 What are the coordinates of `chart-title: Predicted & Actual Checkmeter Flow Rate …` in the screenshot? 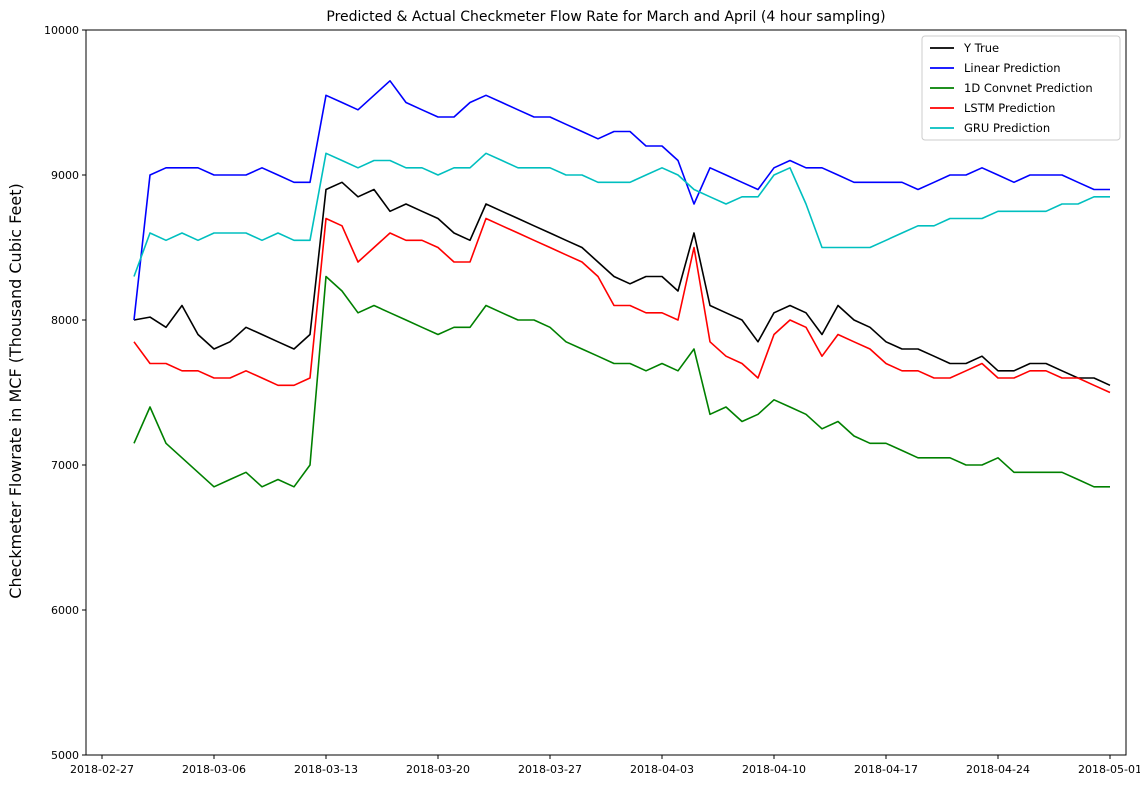 It's located at (605, 17).